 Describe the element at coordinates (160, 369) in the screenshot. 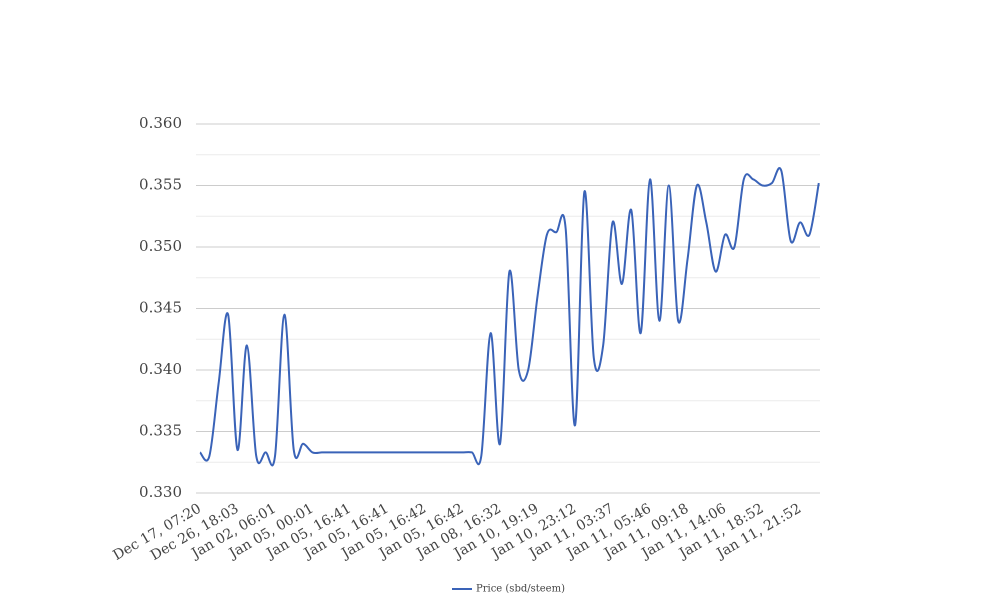

I see `y-tick-label: 0.340` at that location.